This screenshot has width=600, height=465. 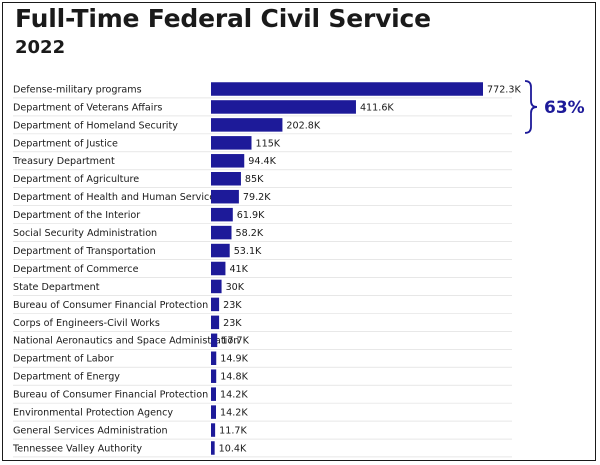 I want to click on category-label: Department of Homeland Security, so click(x=95, y=125).